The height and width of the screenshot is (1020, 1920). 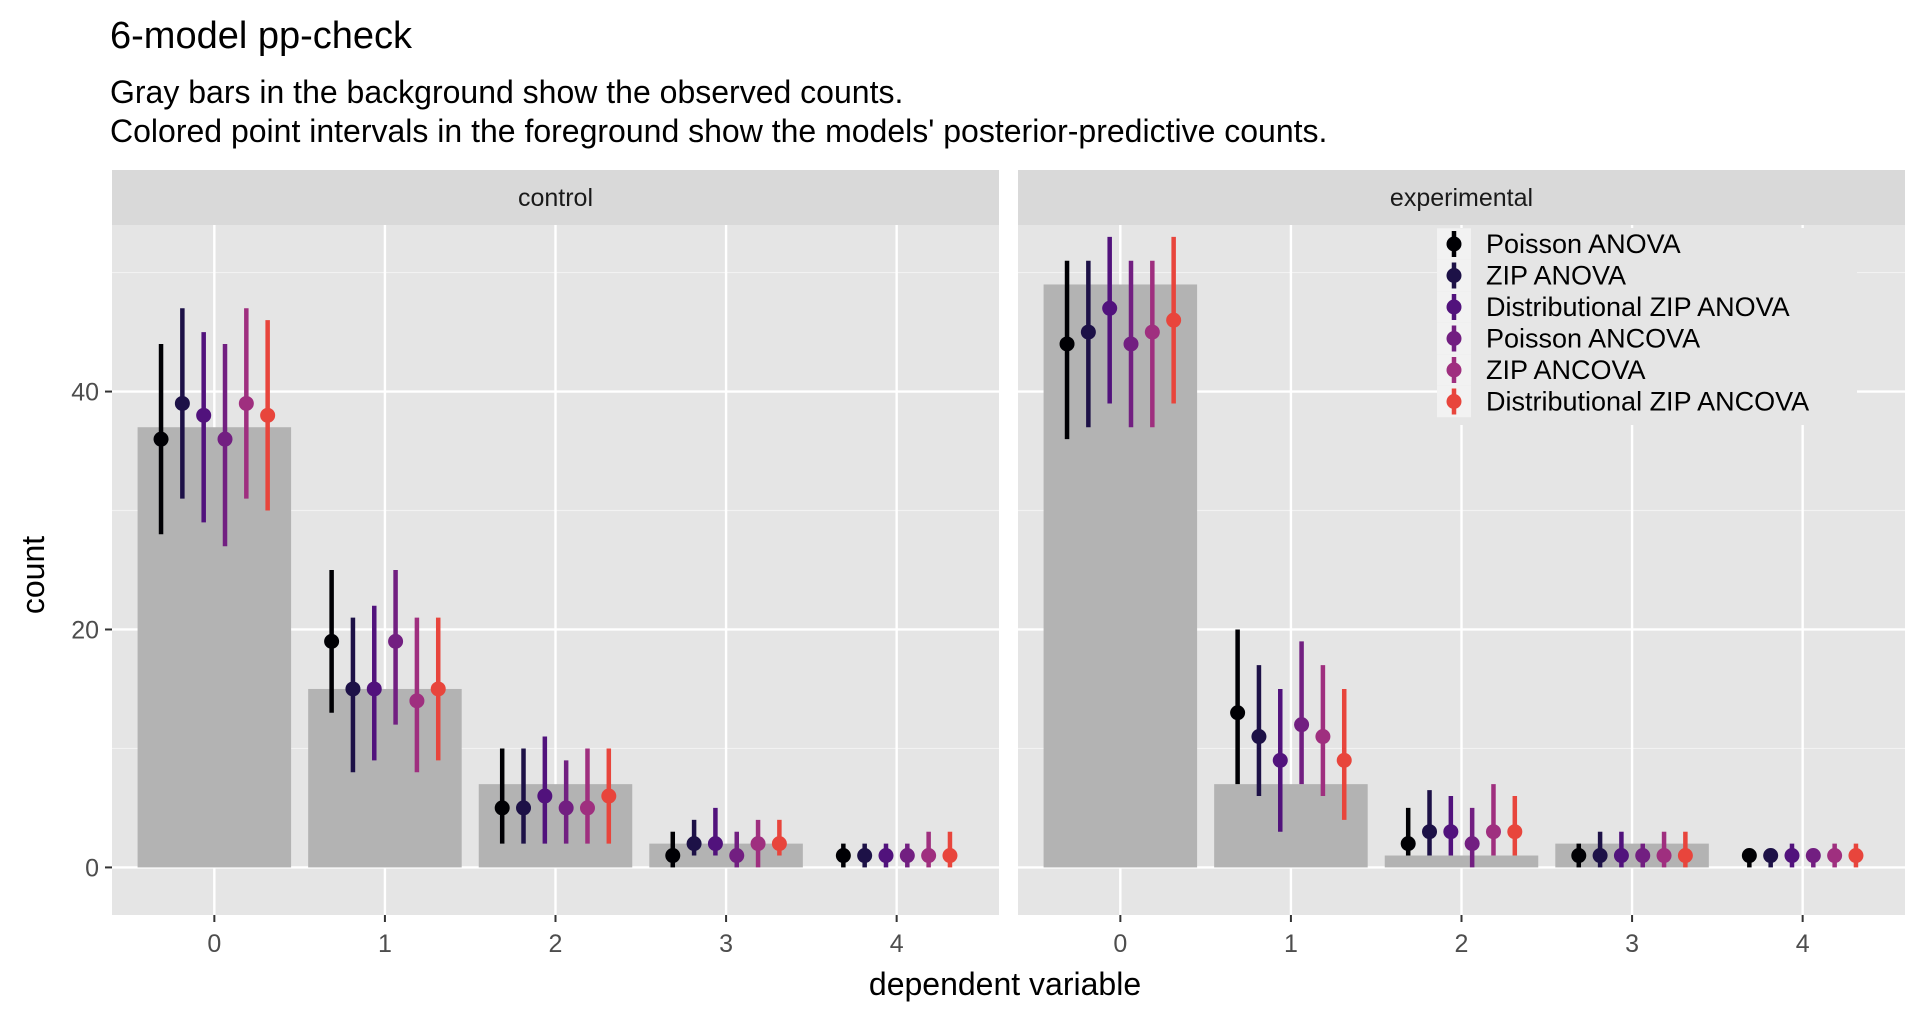 I want to click on legend-label: ZIP ANCOVA, so click(x=1566, y=370).